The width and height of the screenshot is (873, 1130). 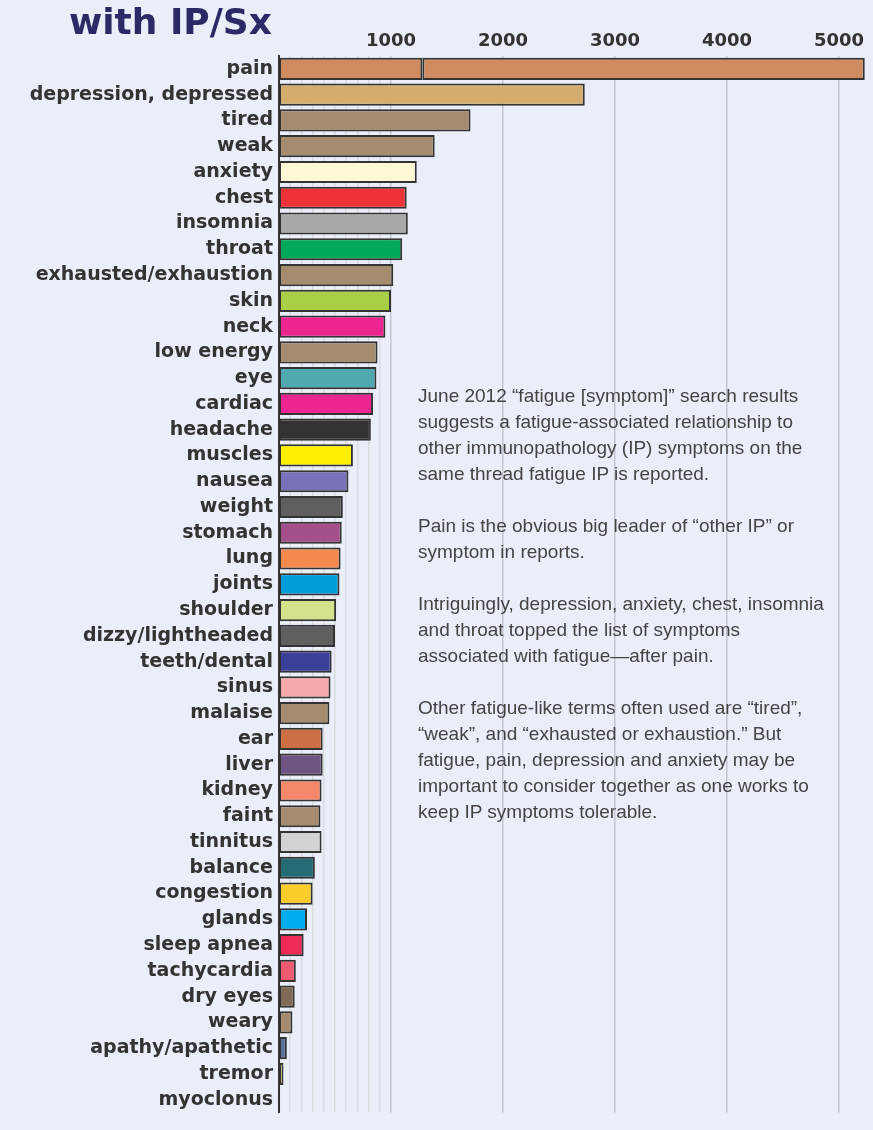 What do you see at coordinates (237, 788) in the screenshot?
I see `y-tick-label: kidney` at bounding box center [237, 788].